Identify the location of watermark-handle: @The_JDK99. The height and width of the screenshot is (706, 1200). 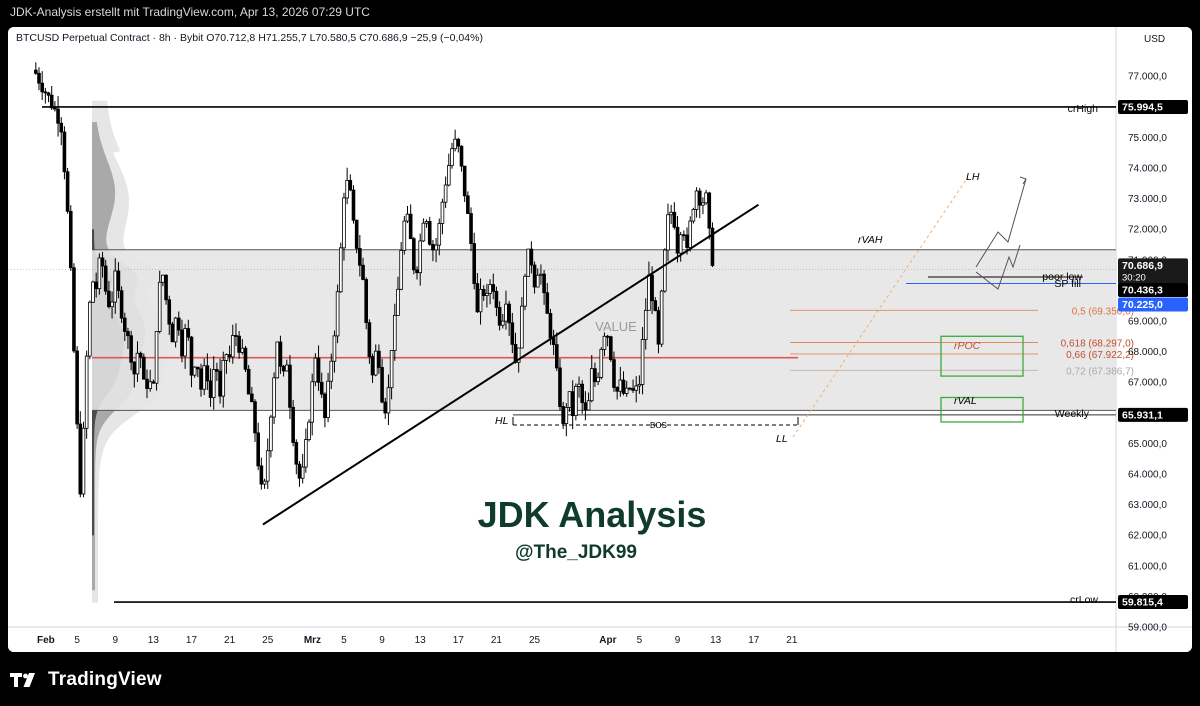
(576, 552).